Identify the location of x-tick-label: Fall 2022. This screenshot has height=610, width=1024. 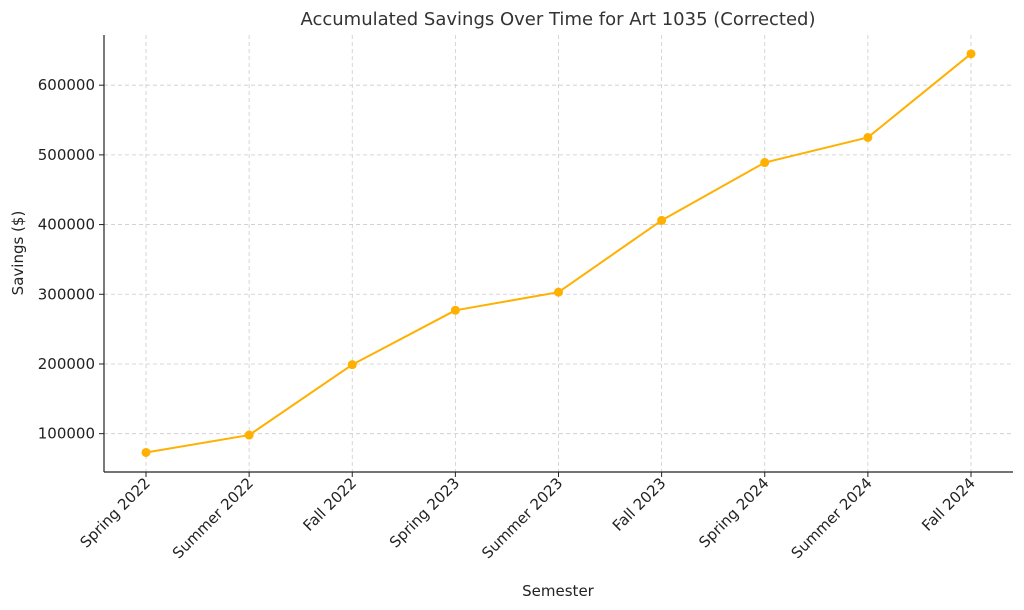
(329, 504).